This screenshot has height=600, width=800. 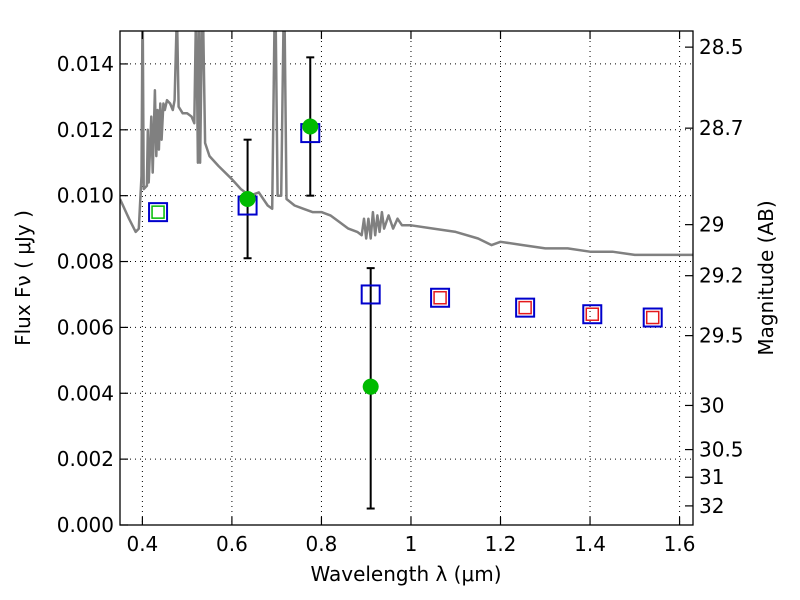 What do you see at coordinates (721, 336) in the screenshot?
I see `right-tick-label: 29.5` at bounding box center [721, 336].